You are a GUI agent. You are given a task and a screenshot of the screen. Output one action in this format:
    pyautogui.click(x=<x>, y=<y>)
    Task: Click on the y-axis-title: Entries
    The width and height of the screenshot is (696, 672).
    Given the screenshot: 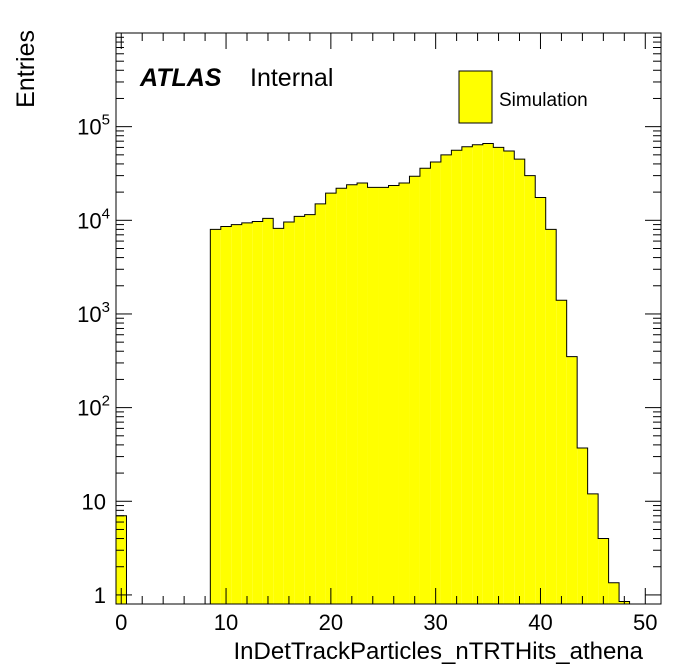 What is the action you would take?
    pyautogui.click(x=26, y=69)
    